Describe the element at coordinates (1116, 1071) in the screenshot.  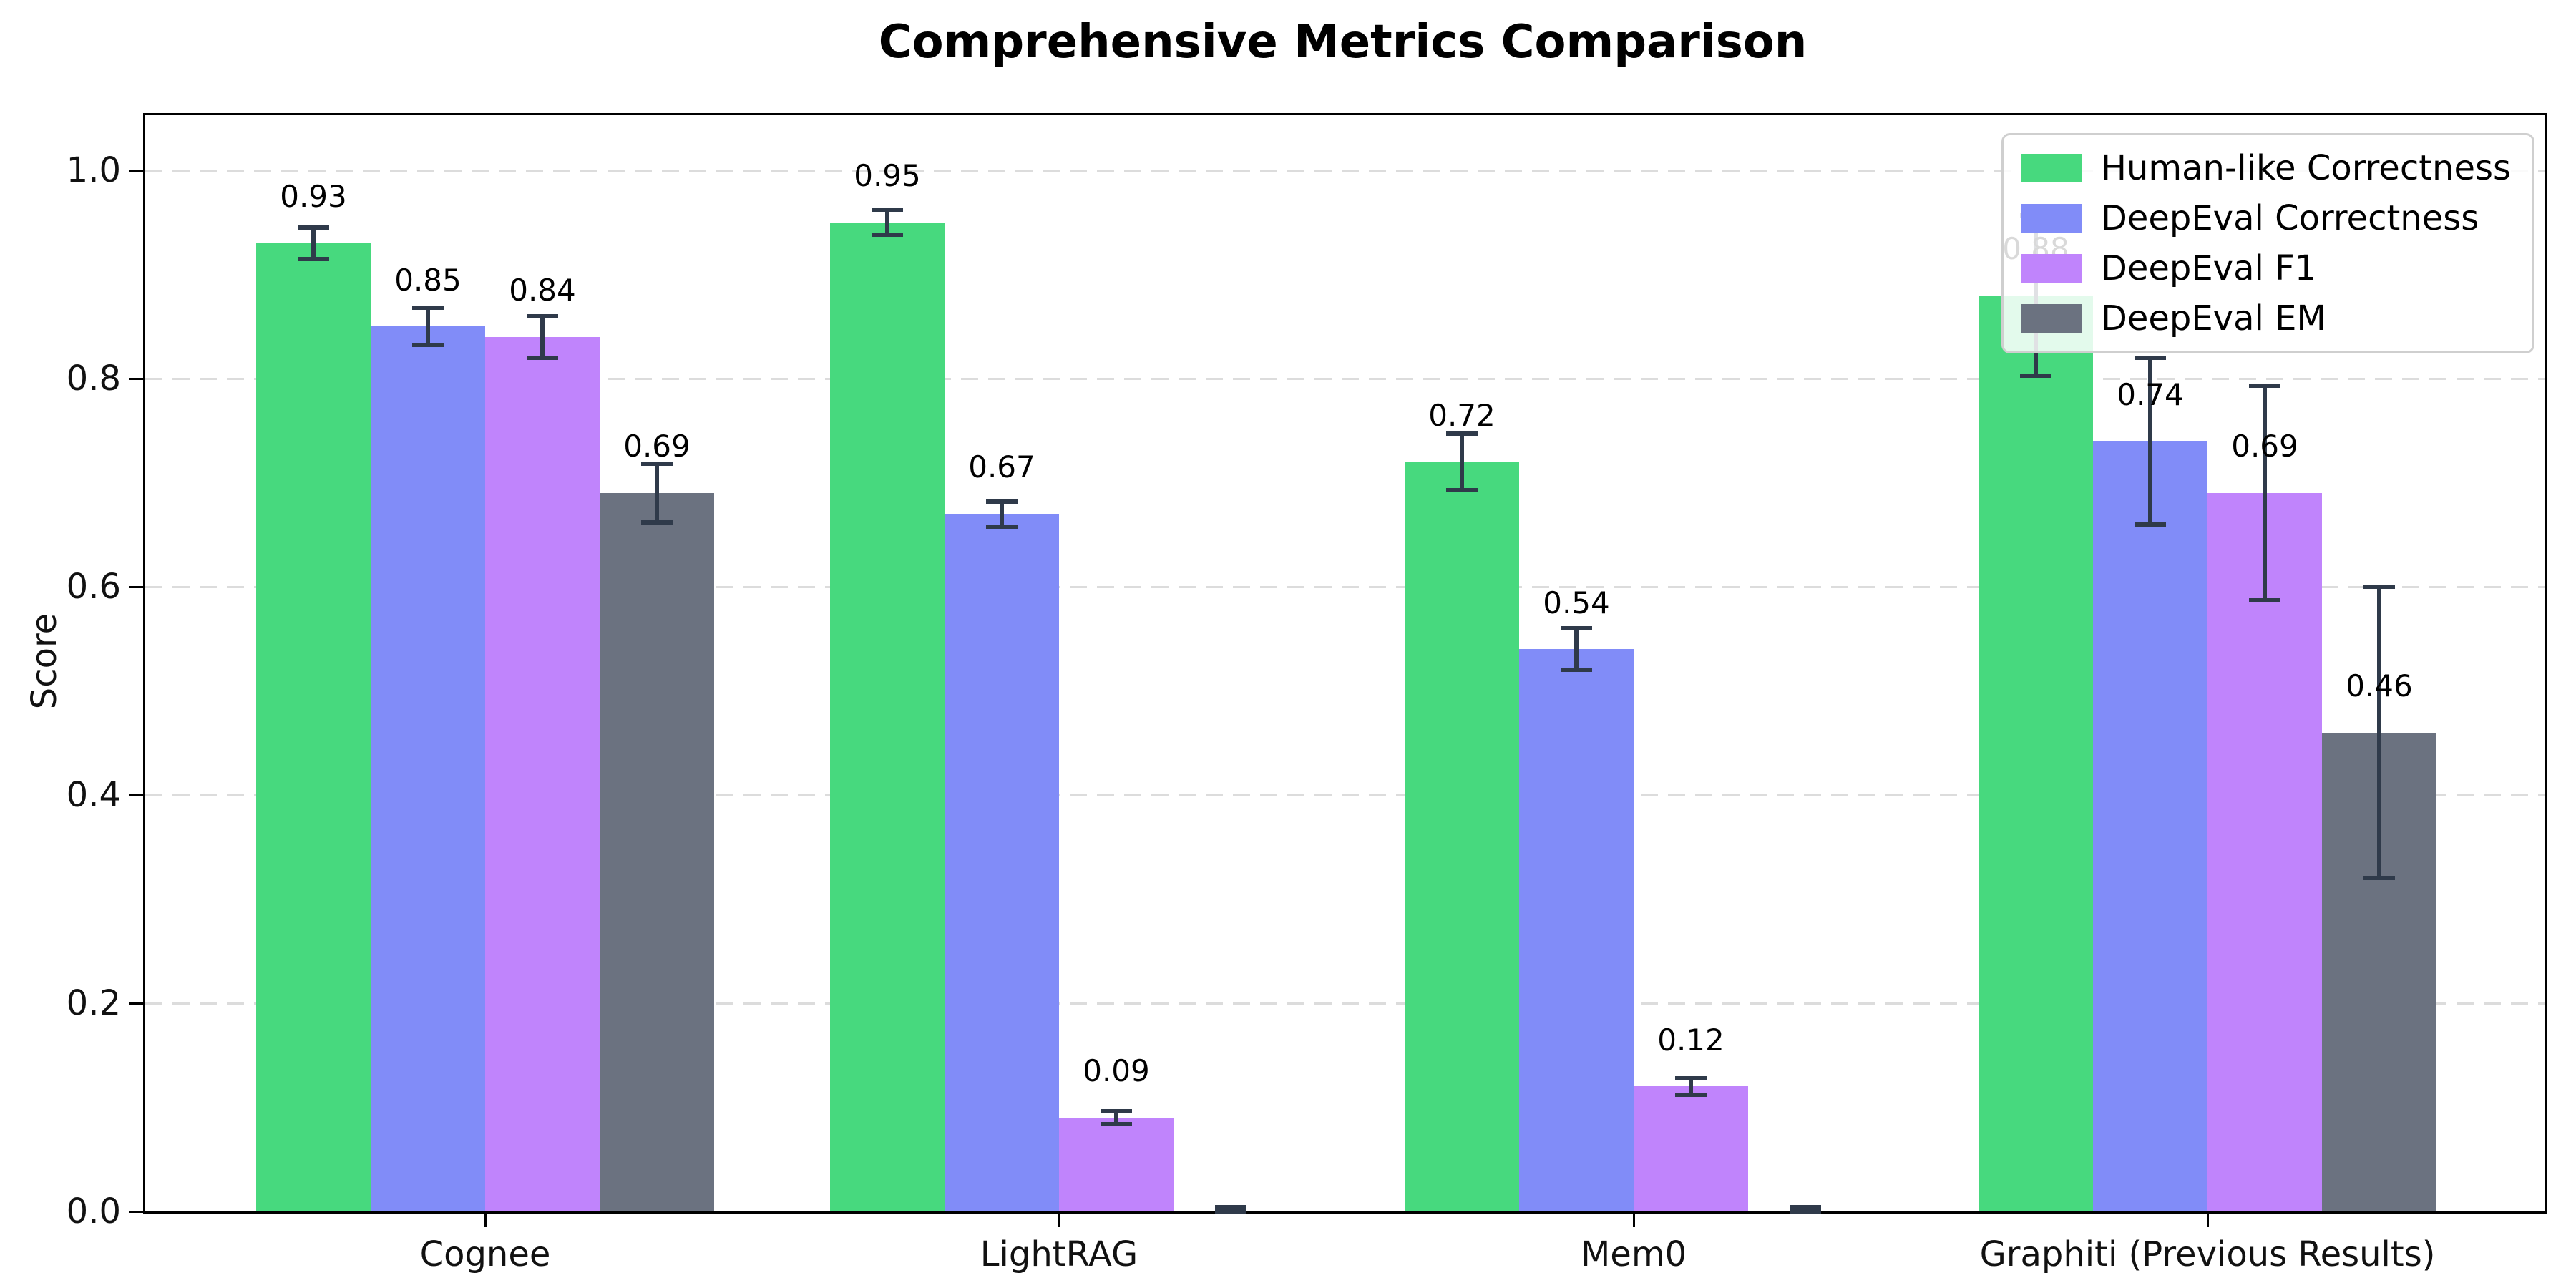
I see `bar-value-label: 0.09` at that location.